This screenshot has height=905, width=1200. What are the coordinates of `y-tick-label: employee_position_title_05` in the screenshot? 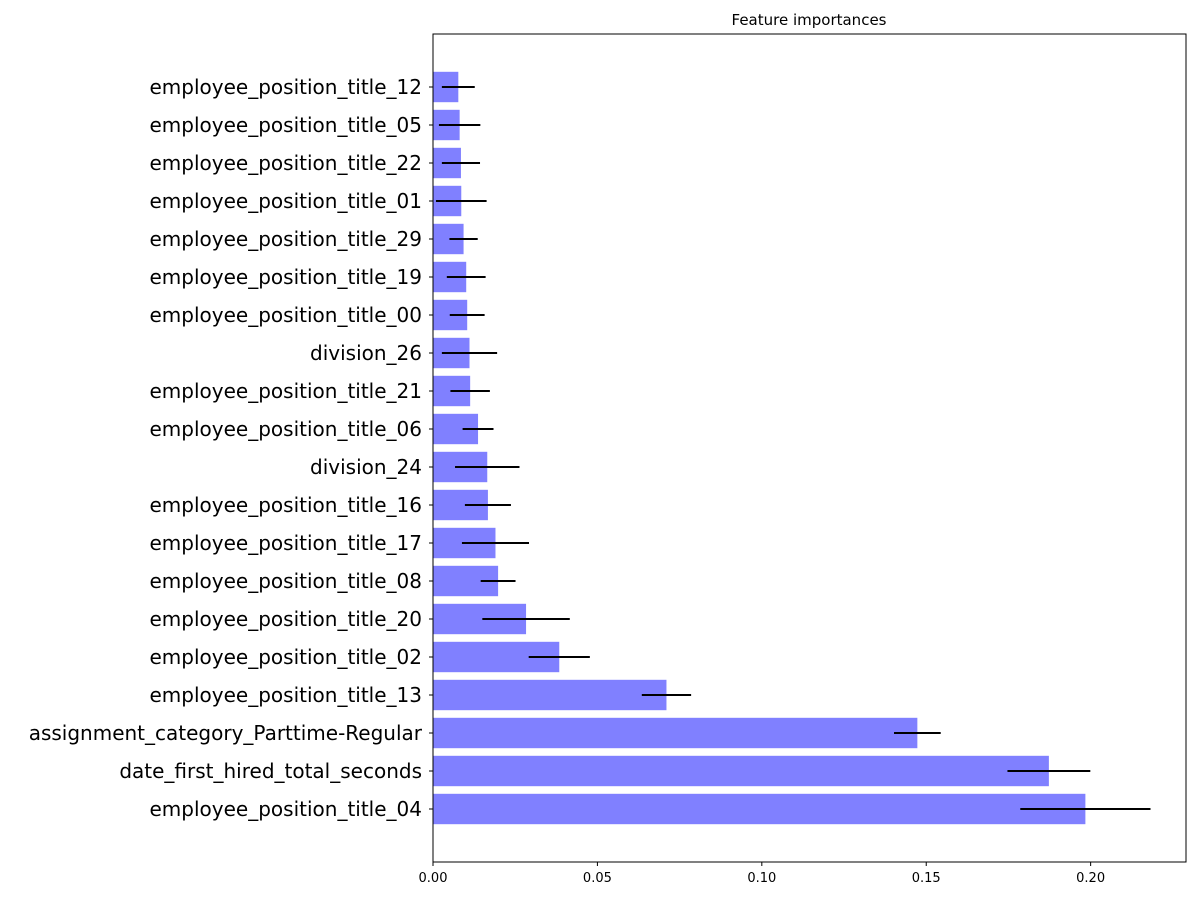 It's located at (286, 125).